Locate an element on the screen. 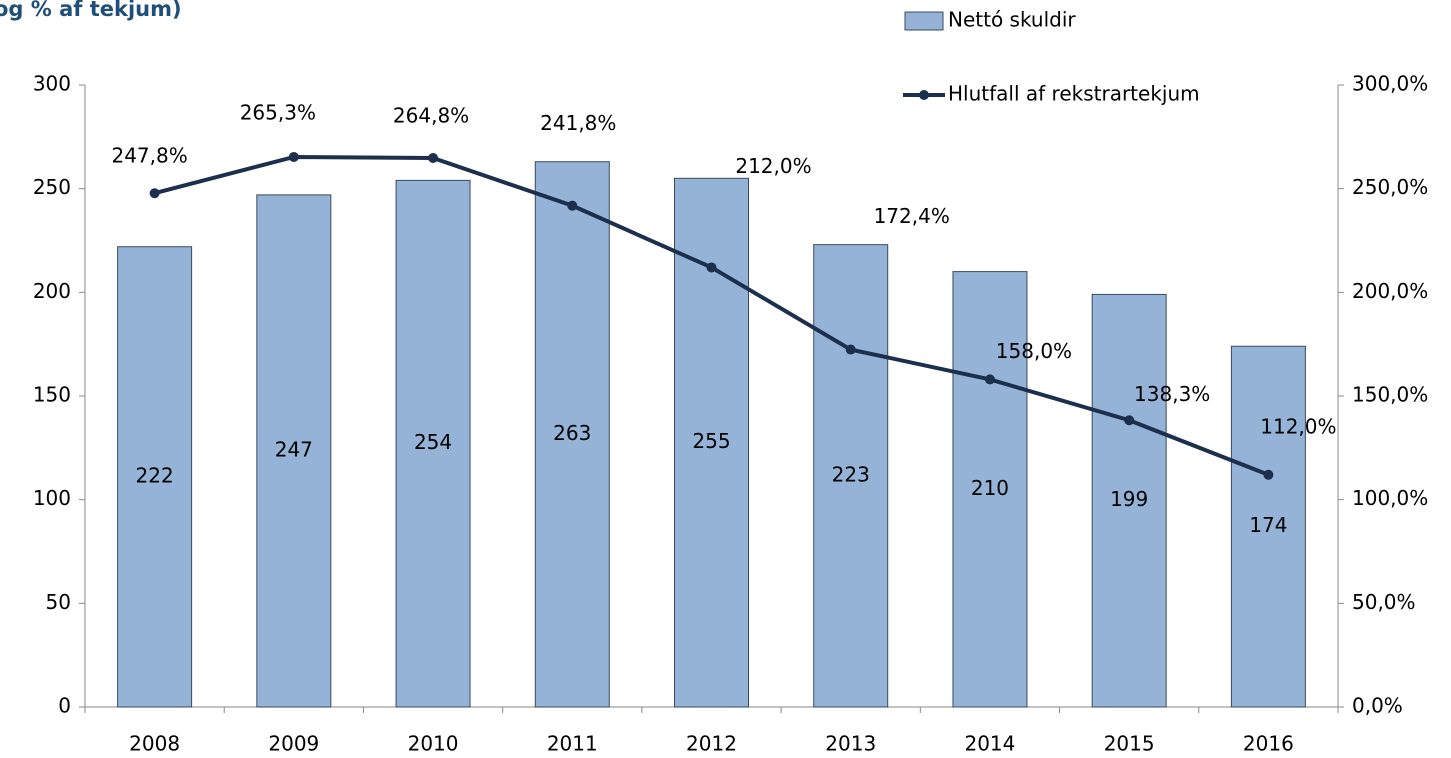 Image resolution: width=1451 pixels, height=758 pixels. bar-value-label: 263 is located at coordinates (572, 433).